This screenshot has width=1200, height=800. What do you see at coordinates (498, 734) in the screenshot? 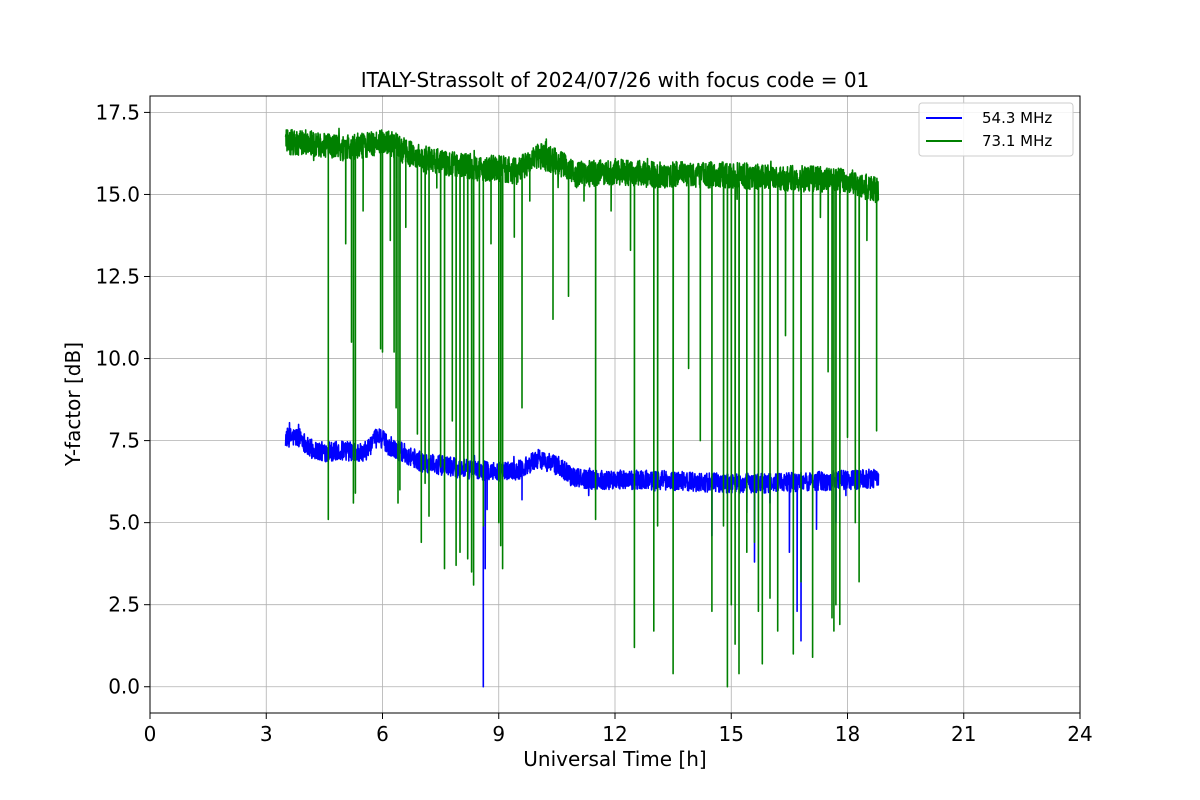
I see `x-tick-label: 9` at bounding box center [498, 734].